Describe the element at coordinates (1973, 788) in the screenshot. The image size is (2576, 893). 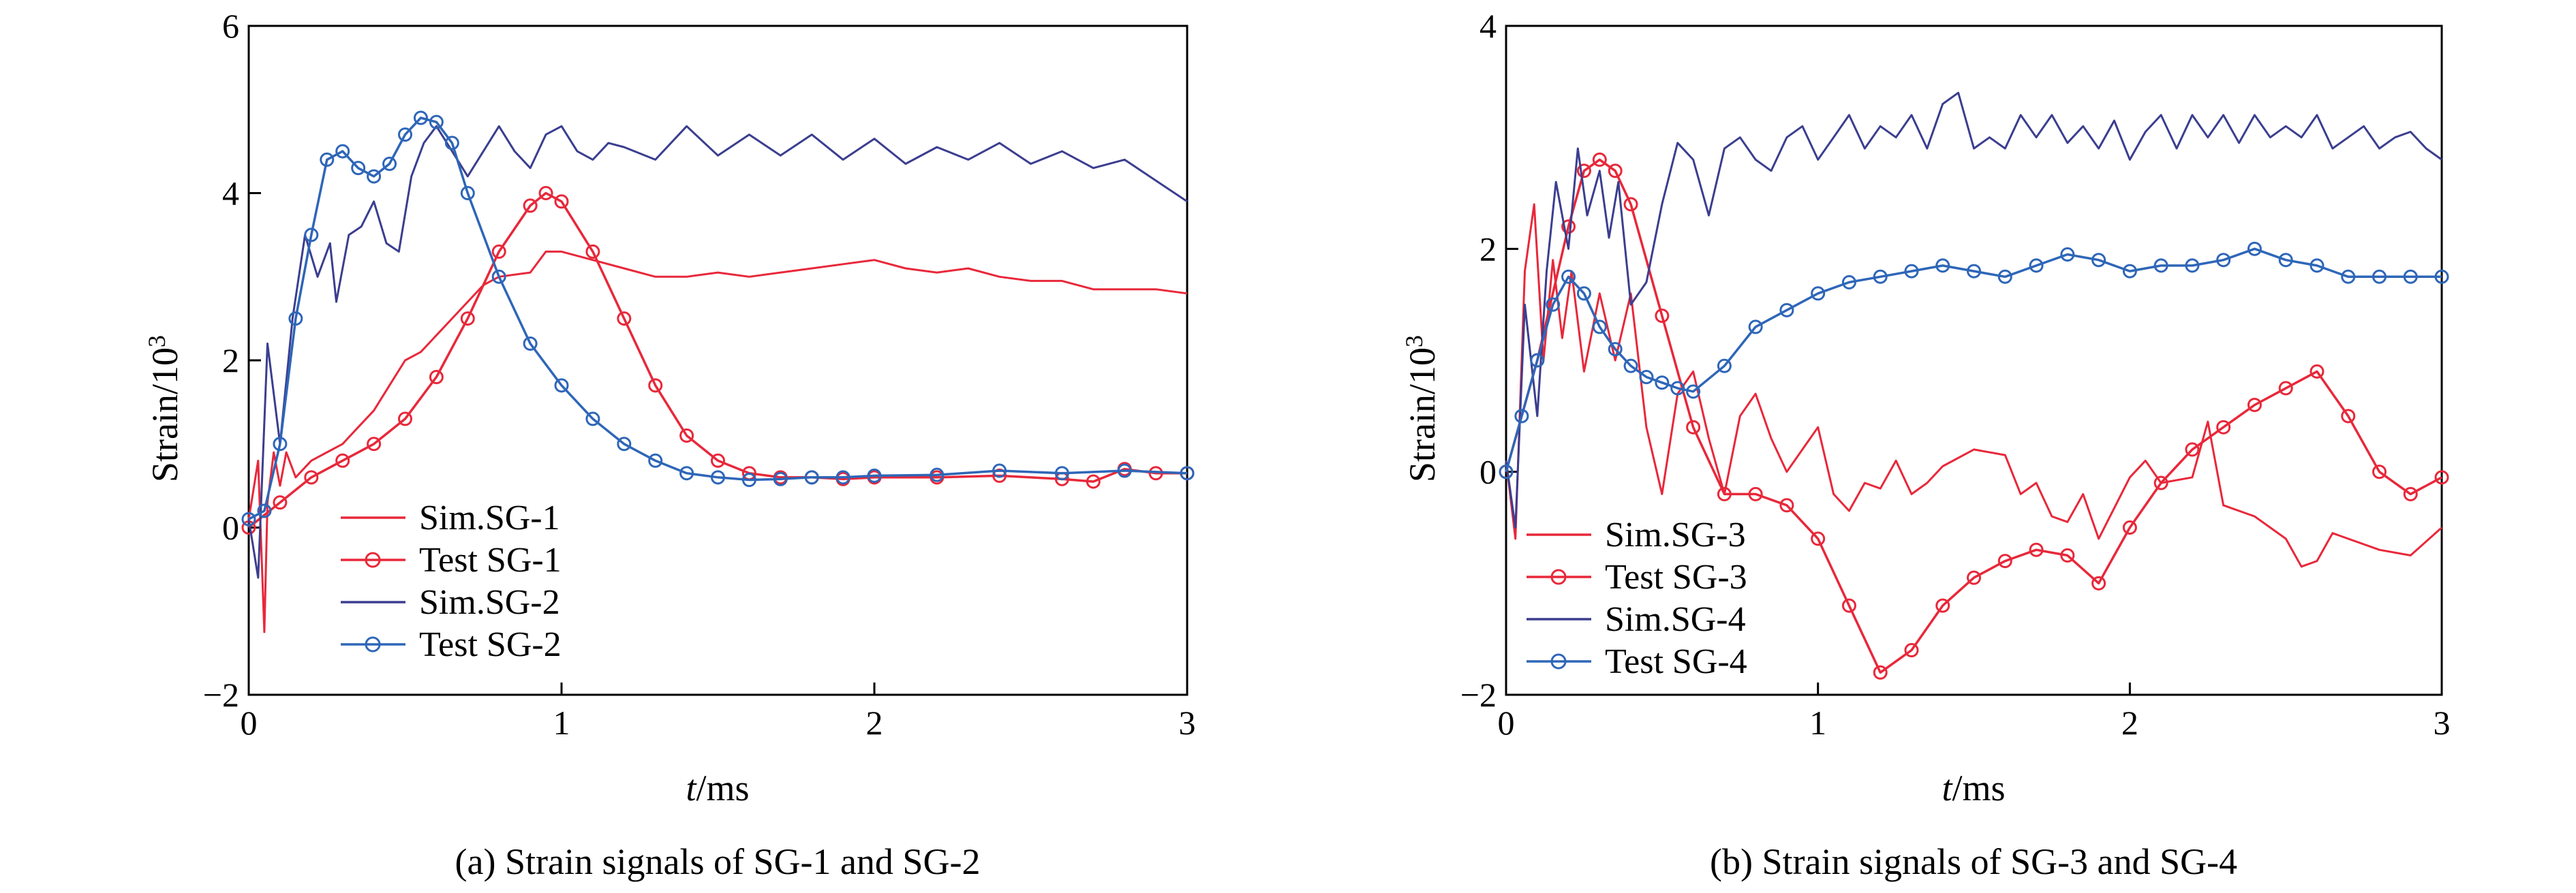
I see `x-axis-label-b: t/ms` at that location.